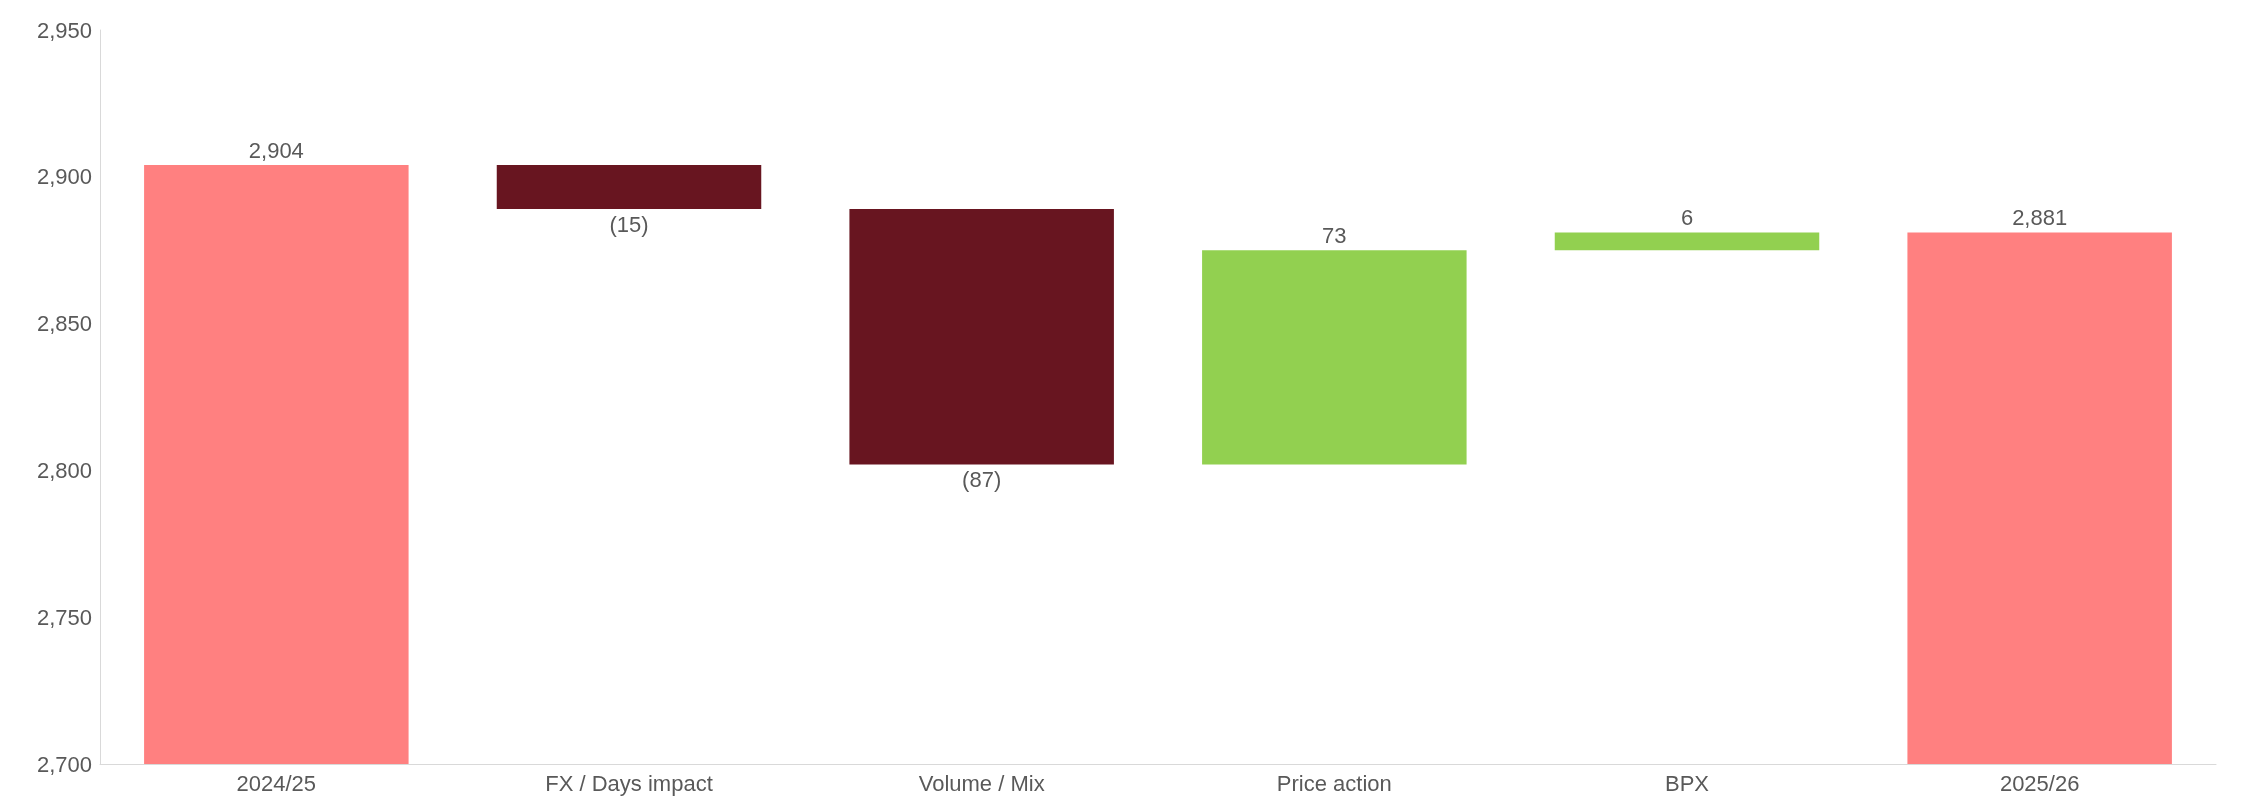 This screenshot has height=809, width=2246. I want to click on data-label: 6, so click(1687, 218).